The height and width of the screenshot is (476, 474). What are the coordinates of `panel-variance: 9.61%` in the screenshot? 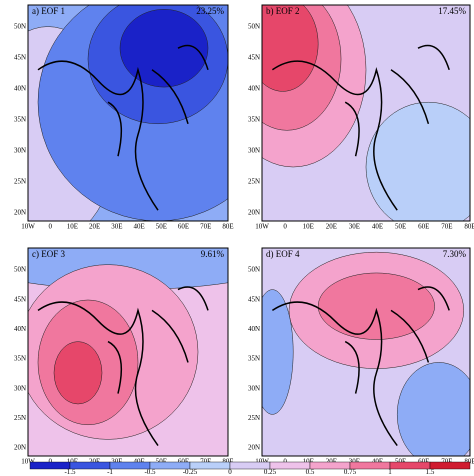 It's located at (213, 254).